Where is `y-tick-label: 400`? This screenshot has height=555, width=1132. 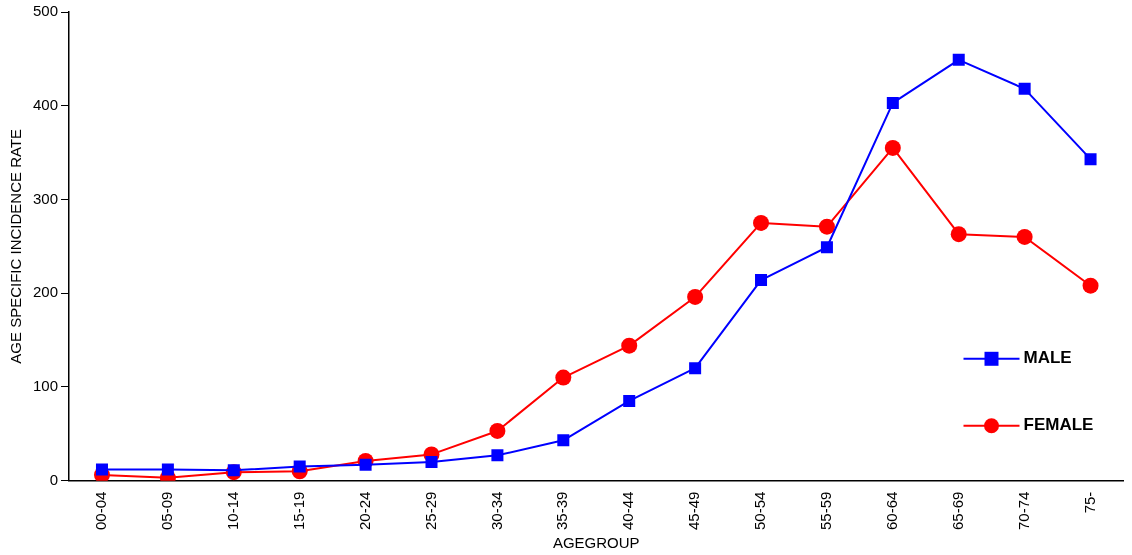
y-tick-label: 400 is located at coordinates (46, 104).